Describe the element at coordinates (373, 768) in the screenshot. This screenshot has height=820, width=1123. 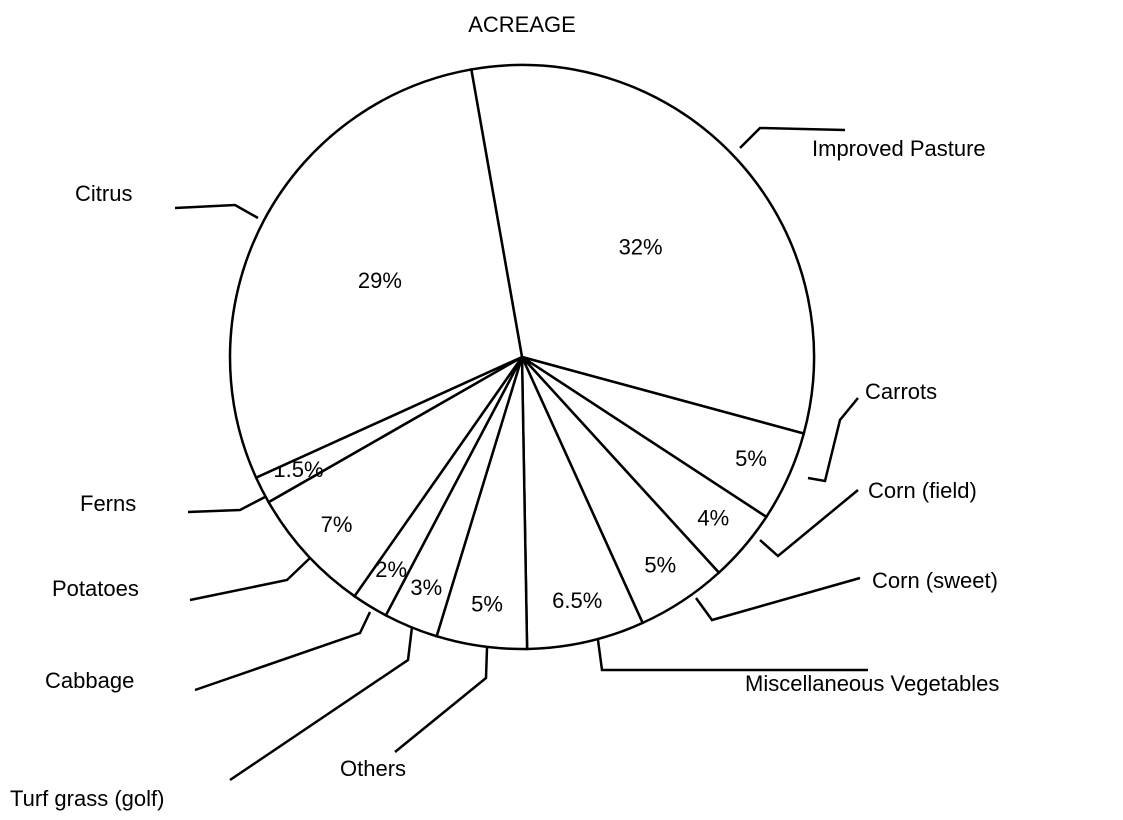
I see `category-label: Others` at that location.